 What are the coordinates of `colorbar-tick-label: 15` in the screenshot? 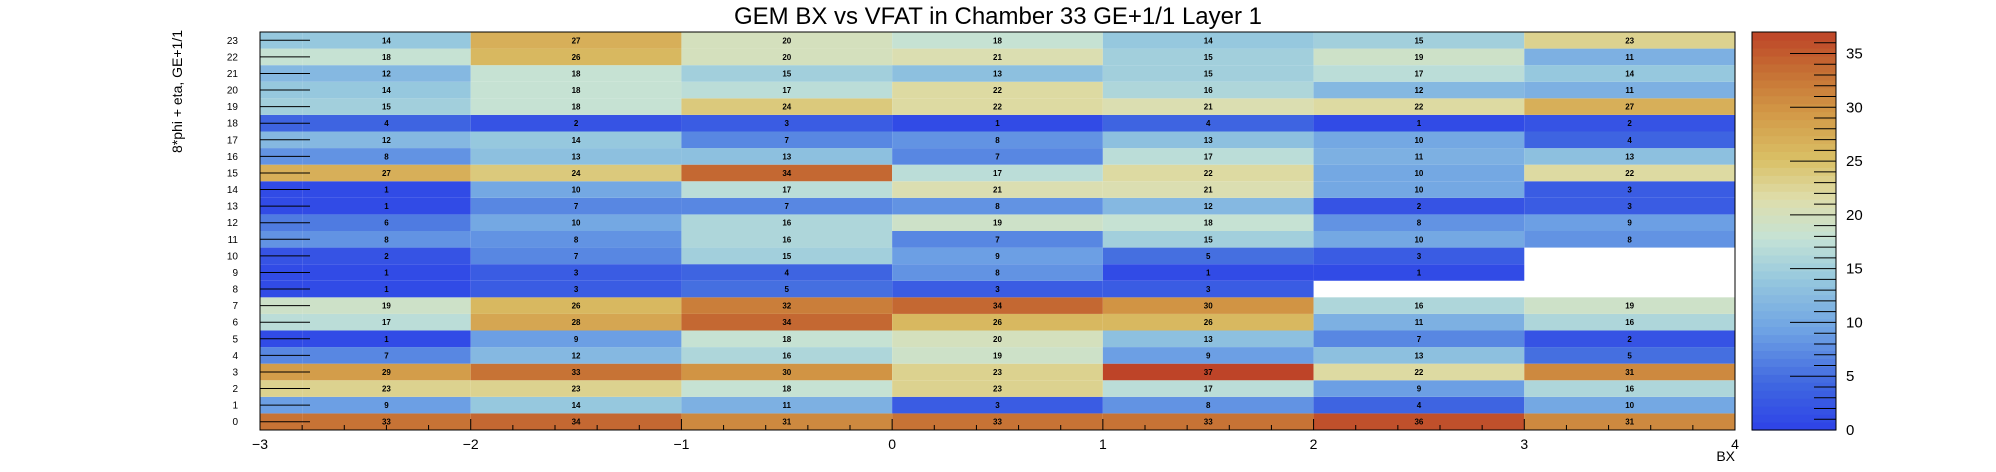 It's located at (1854, 269).